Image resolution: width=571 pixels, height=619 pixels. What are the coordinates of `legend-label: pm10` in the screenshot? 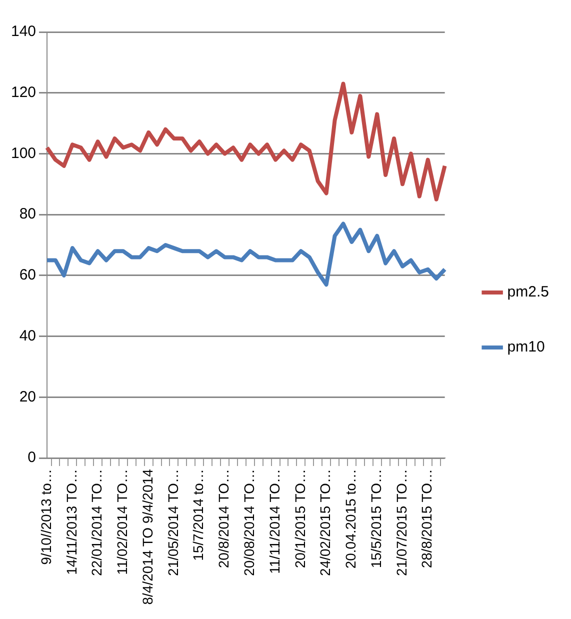 It's located at (526, 347).